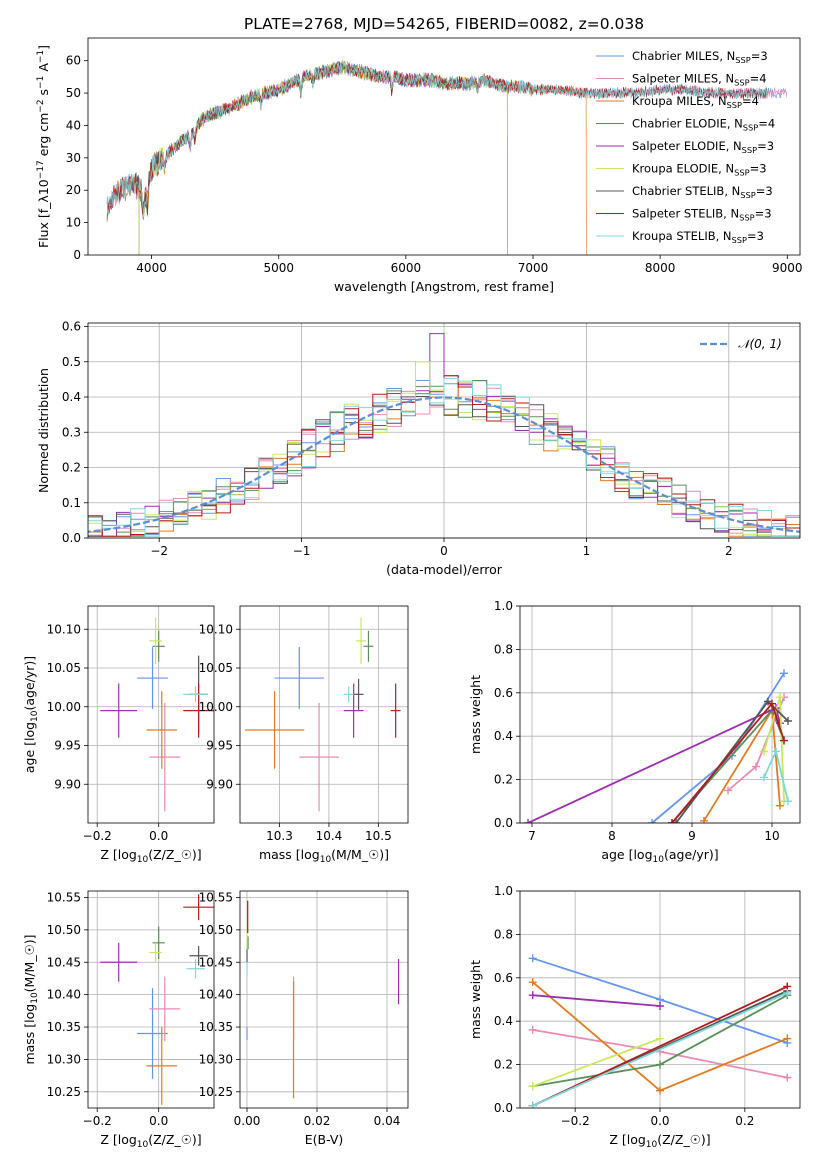  What do you see at coordinates (437, 138) in the screenshot?
I see `spectrum-line` at bounding box center [437, 138].